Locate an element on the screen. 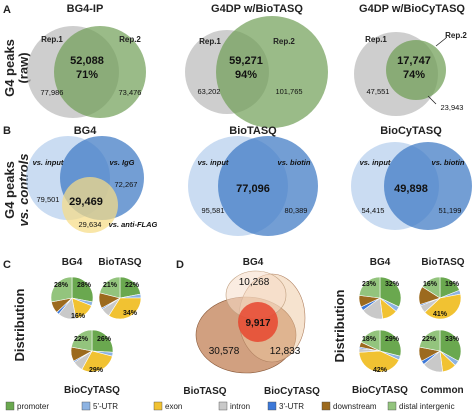  venn-left-only: 30,578 is located at coordinates (224, 351).